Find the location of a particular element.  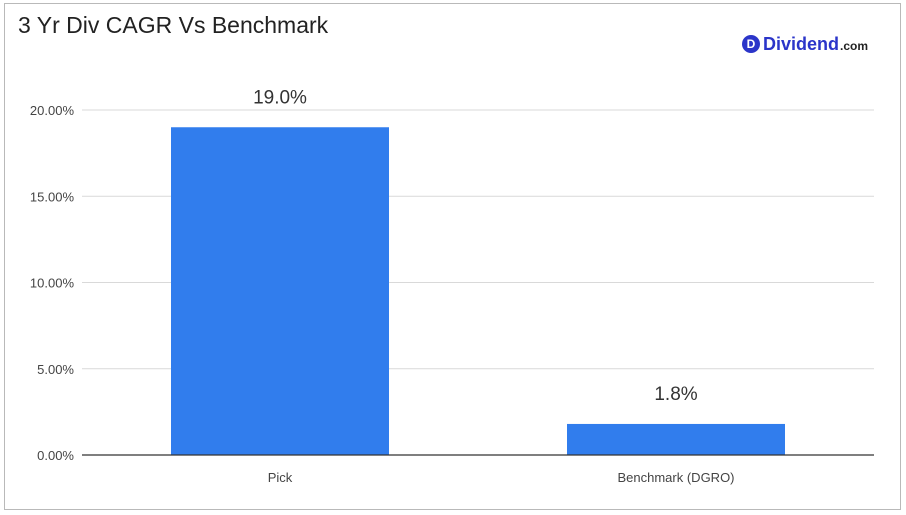

x-tick-label: Pick is located at coordinates (280, 477).